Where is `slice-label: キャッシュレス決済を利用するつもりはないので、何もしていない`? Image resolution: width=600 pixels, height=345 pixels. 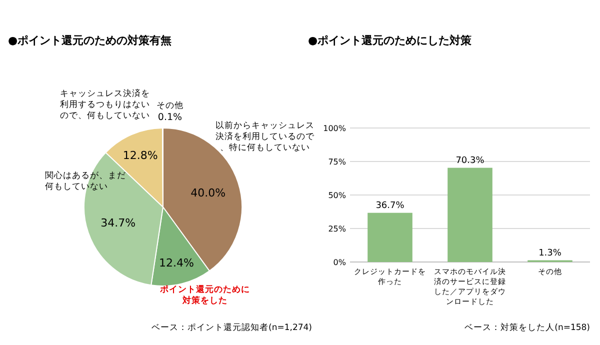 slice-label: キャッシュレス決済を利用するつもりはないので、何もしていない is located at coordinates (105, 104).